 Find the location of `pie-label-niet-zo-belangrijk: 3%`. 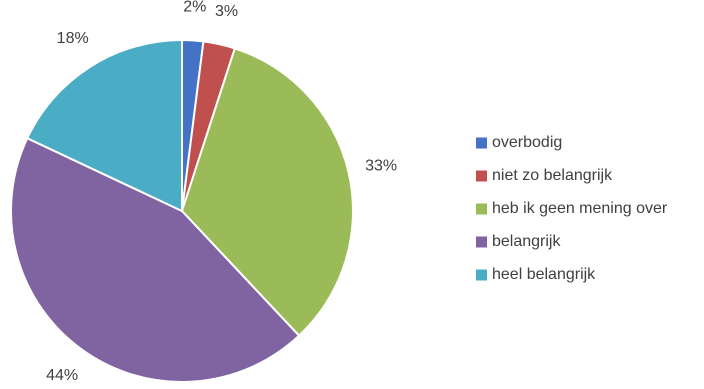

pie-label-niet-zo-belangrijk: 3% is located at coordinates (226, 11).